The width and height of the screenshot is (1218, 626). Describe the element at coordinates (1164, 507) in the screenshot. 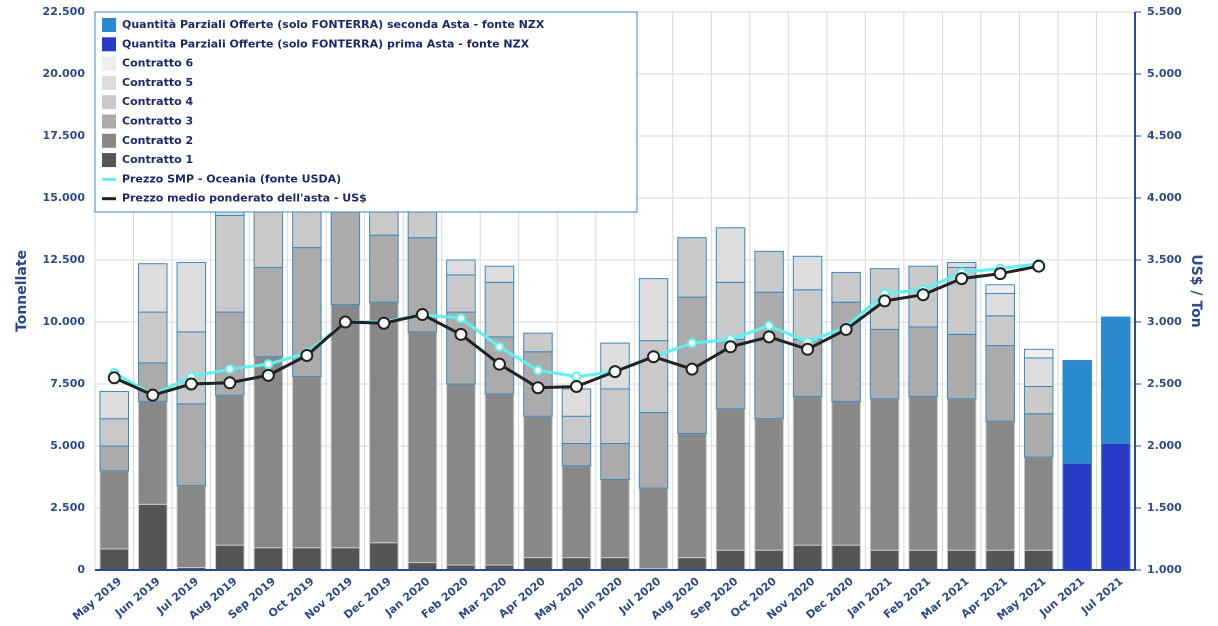

I see `y2-tick-label: 1.500` at that location.